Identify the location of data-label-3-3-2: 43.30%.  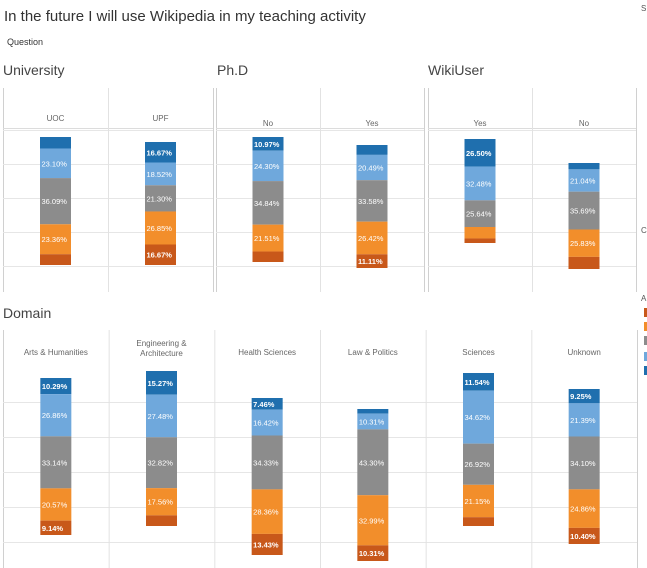
(372, 462).